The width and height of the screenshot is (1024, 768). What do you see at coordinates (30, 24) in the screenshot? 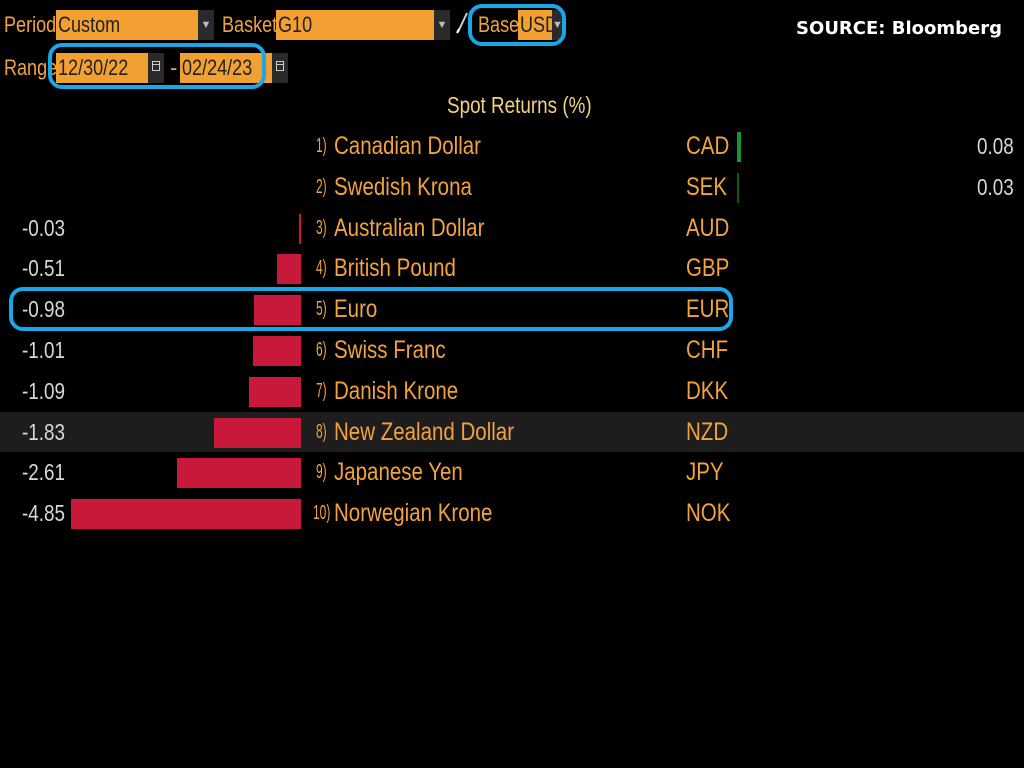
I see `period-label: Period` at bounding box center [30, 24].